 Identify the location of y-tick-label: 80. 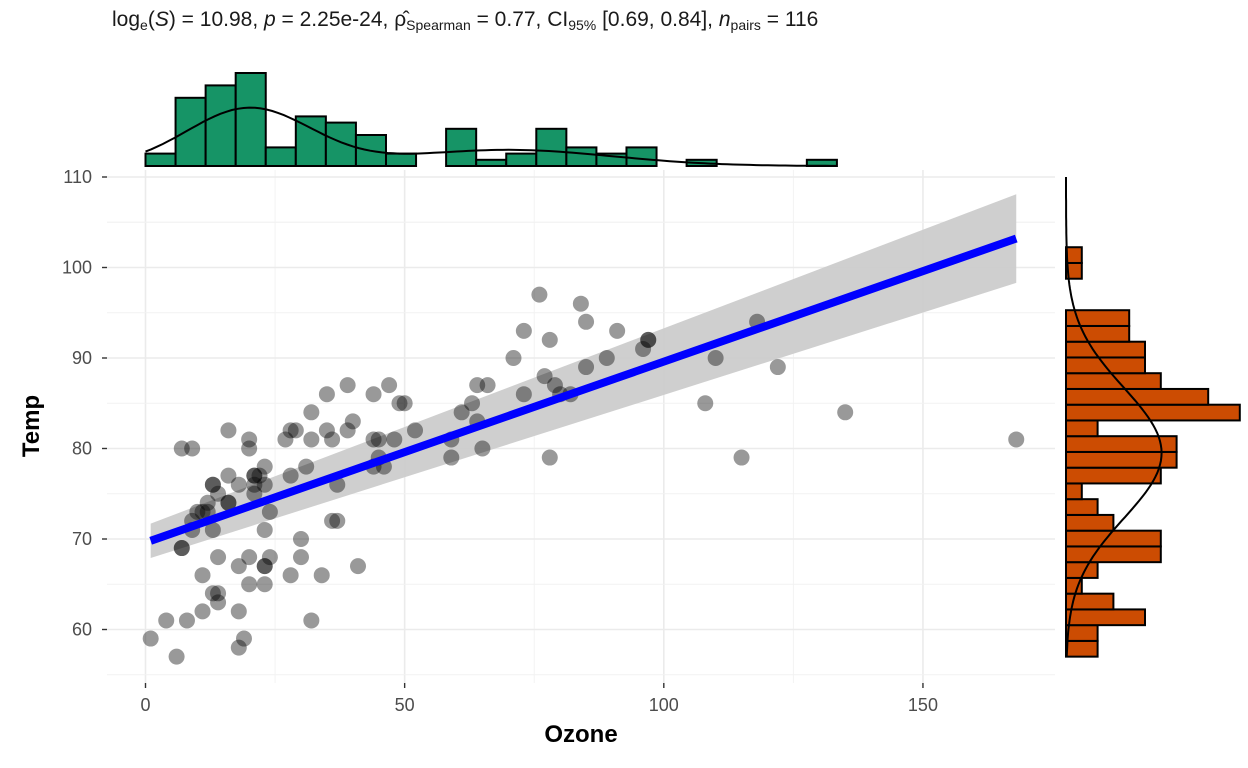
(82, 449).